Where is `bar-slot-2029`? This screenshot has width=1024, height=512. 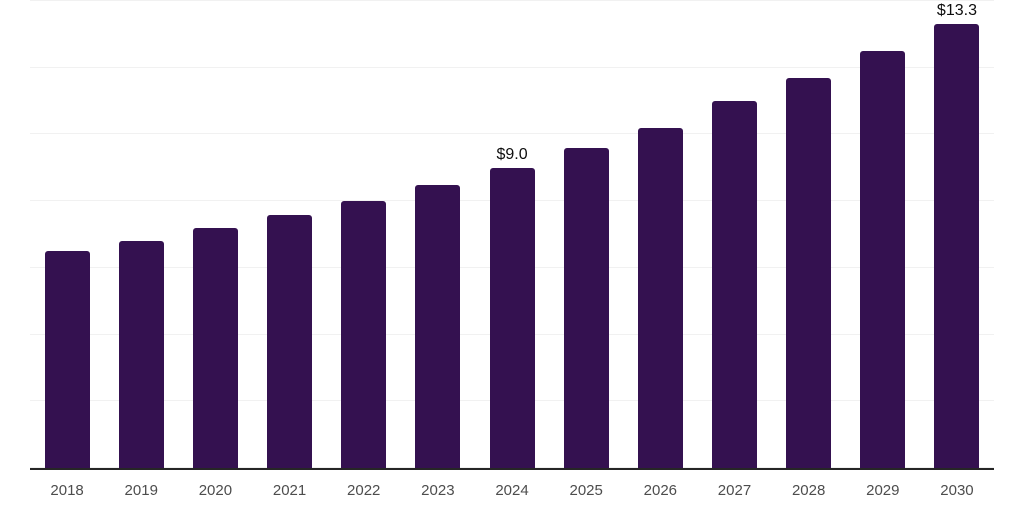 bar-slot-2029 is located at coordinates (883, 234).